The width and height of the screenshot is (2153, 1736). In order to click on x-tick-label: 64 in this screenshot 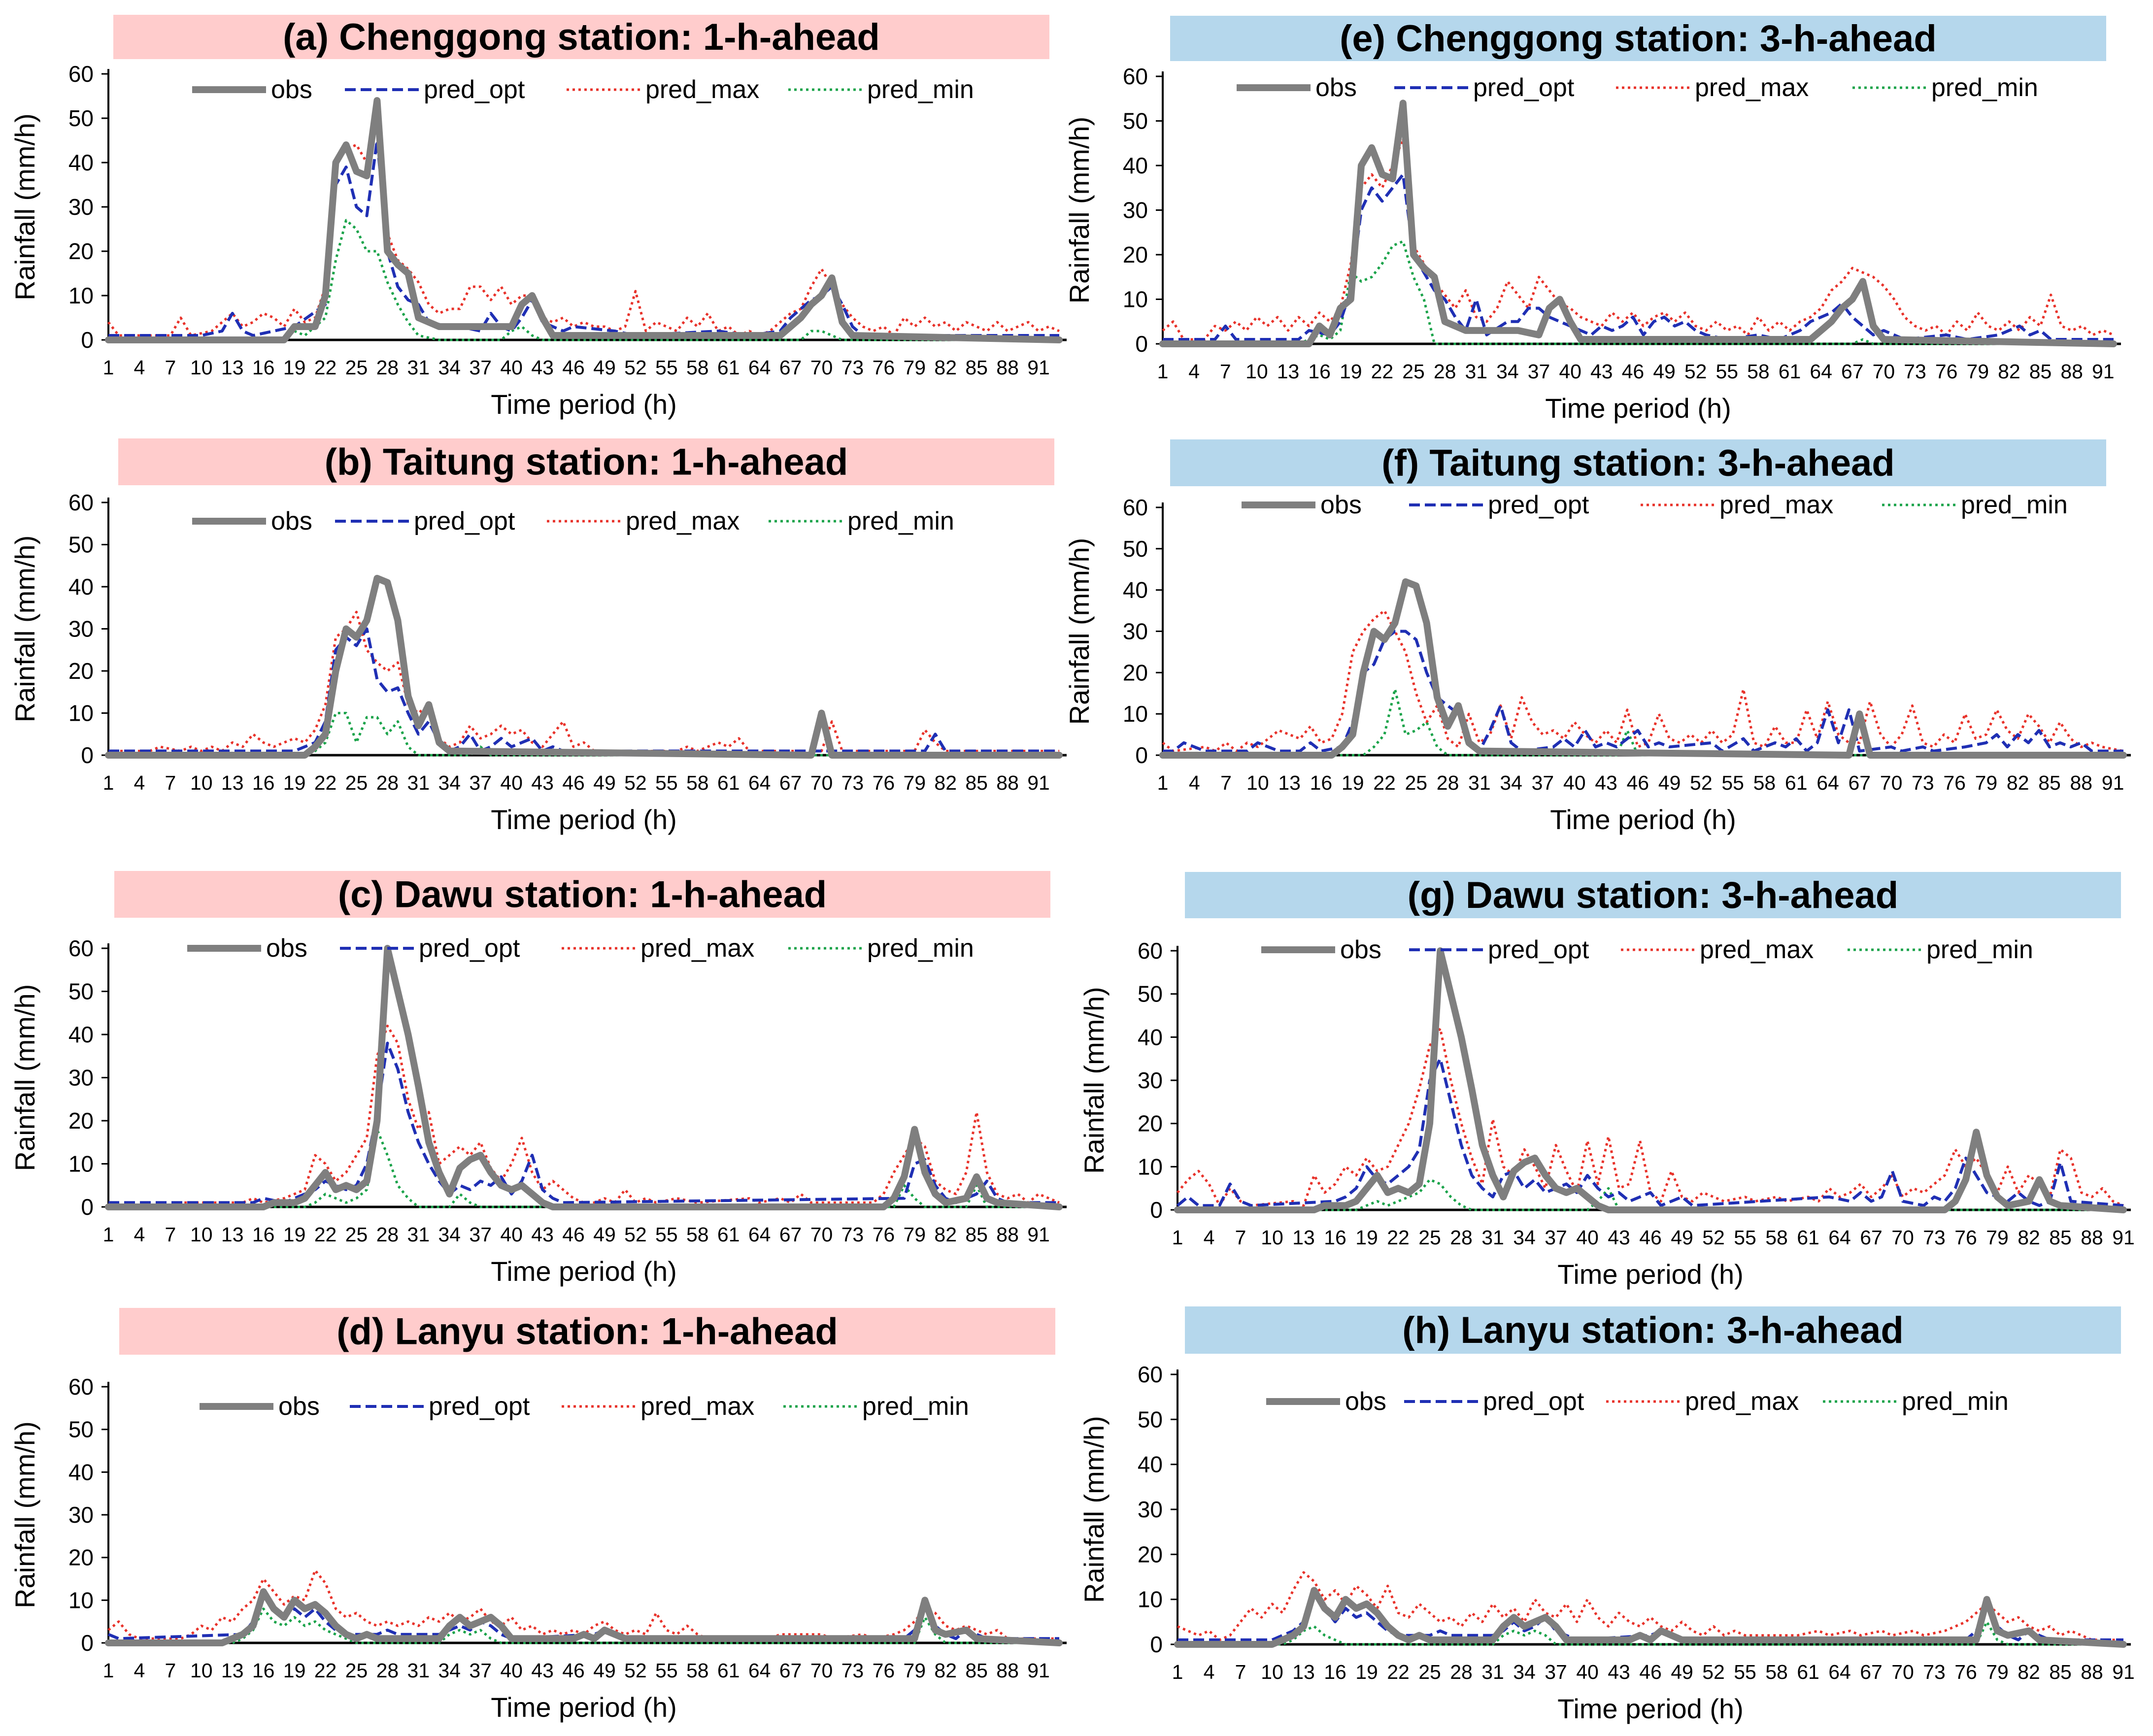, I will do `click(1839, 1672)`.